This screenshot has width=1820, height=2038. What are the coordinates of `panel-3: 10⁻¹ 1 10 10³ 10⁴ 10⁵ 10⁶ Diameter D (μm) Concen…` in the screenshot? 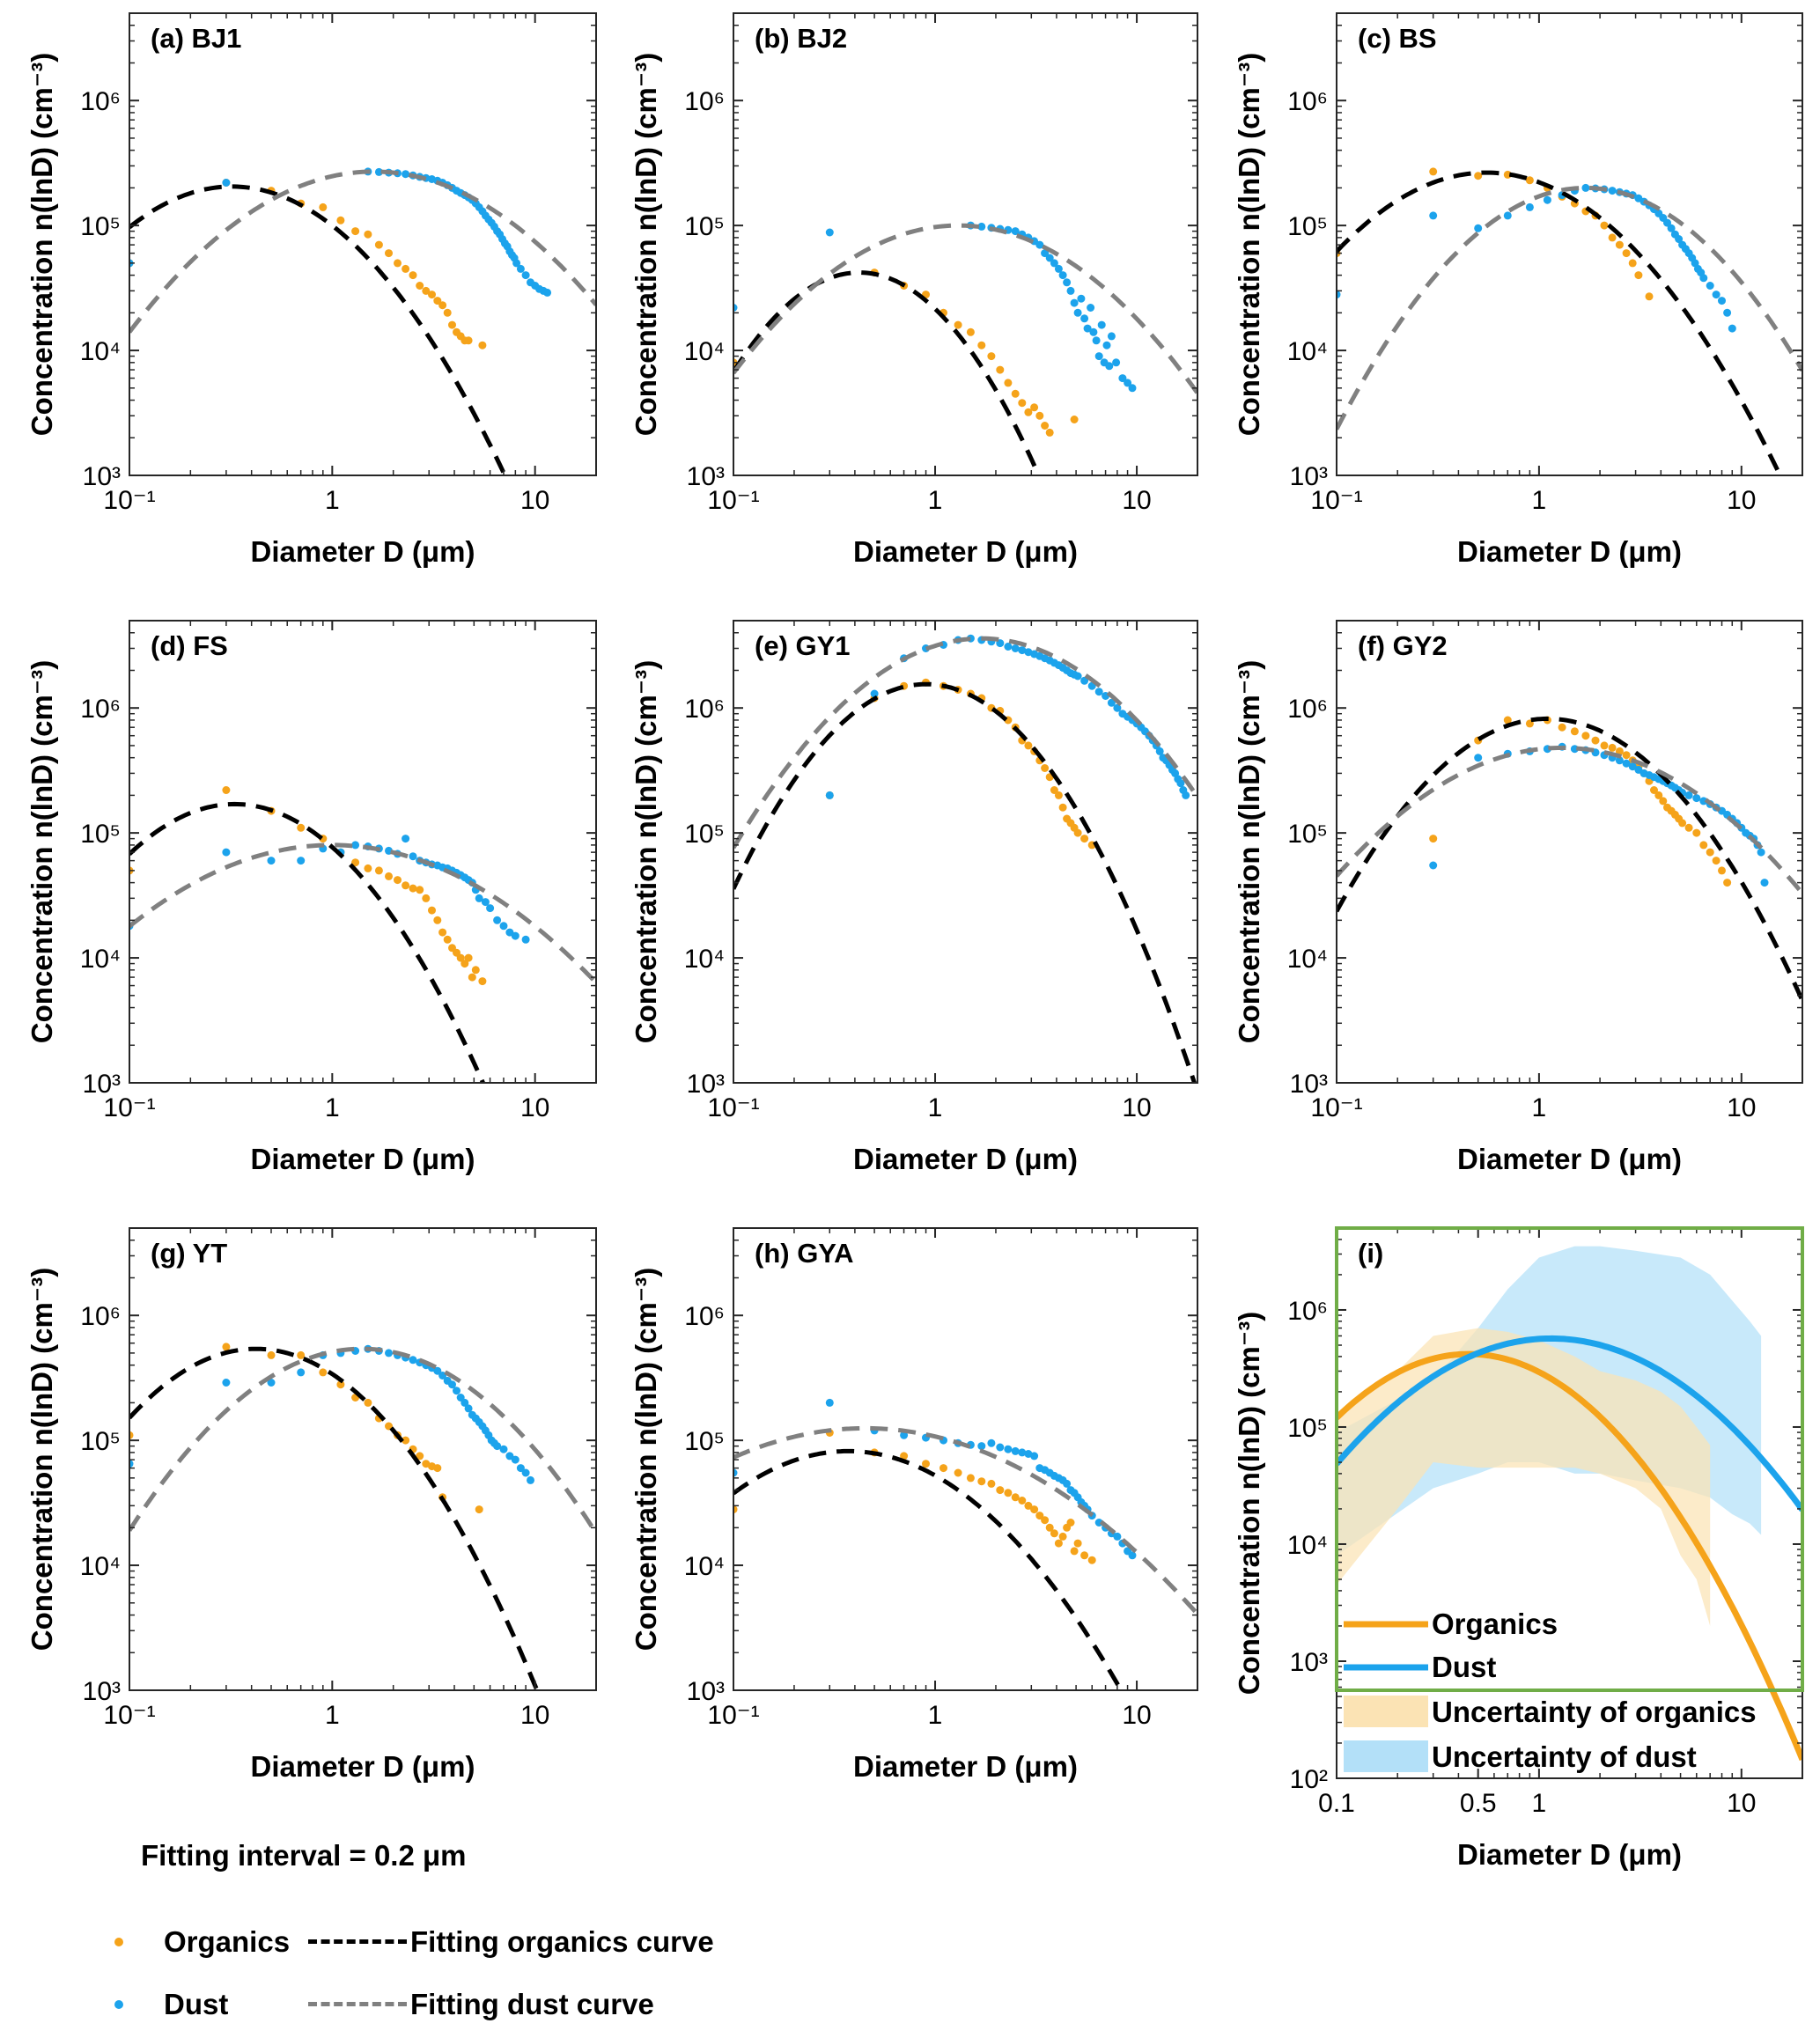 It's located at (1518, 290).